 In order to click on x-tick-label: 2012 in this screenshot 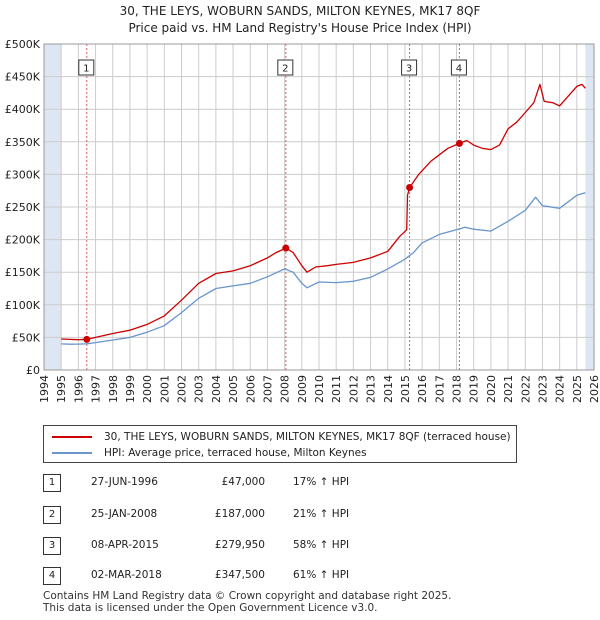, I will do `click(353, 389)`.